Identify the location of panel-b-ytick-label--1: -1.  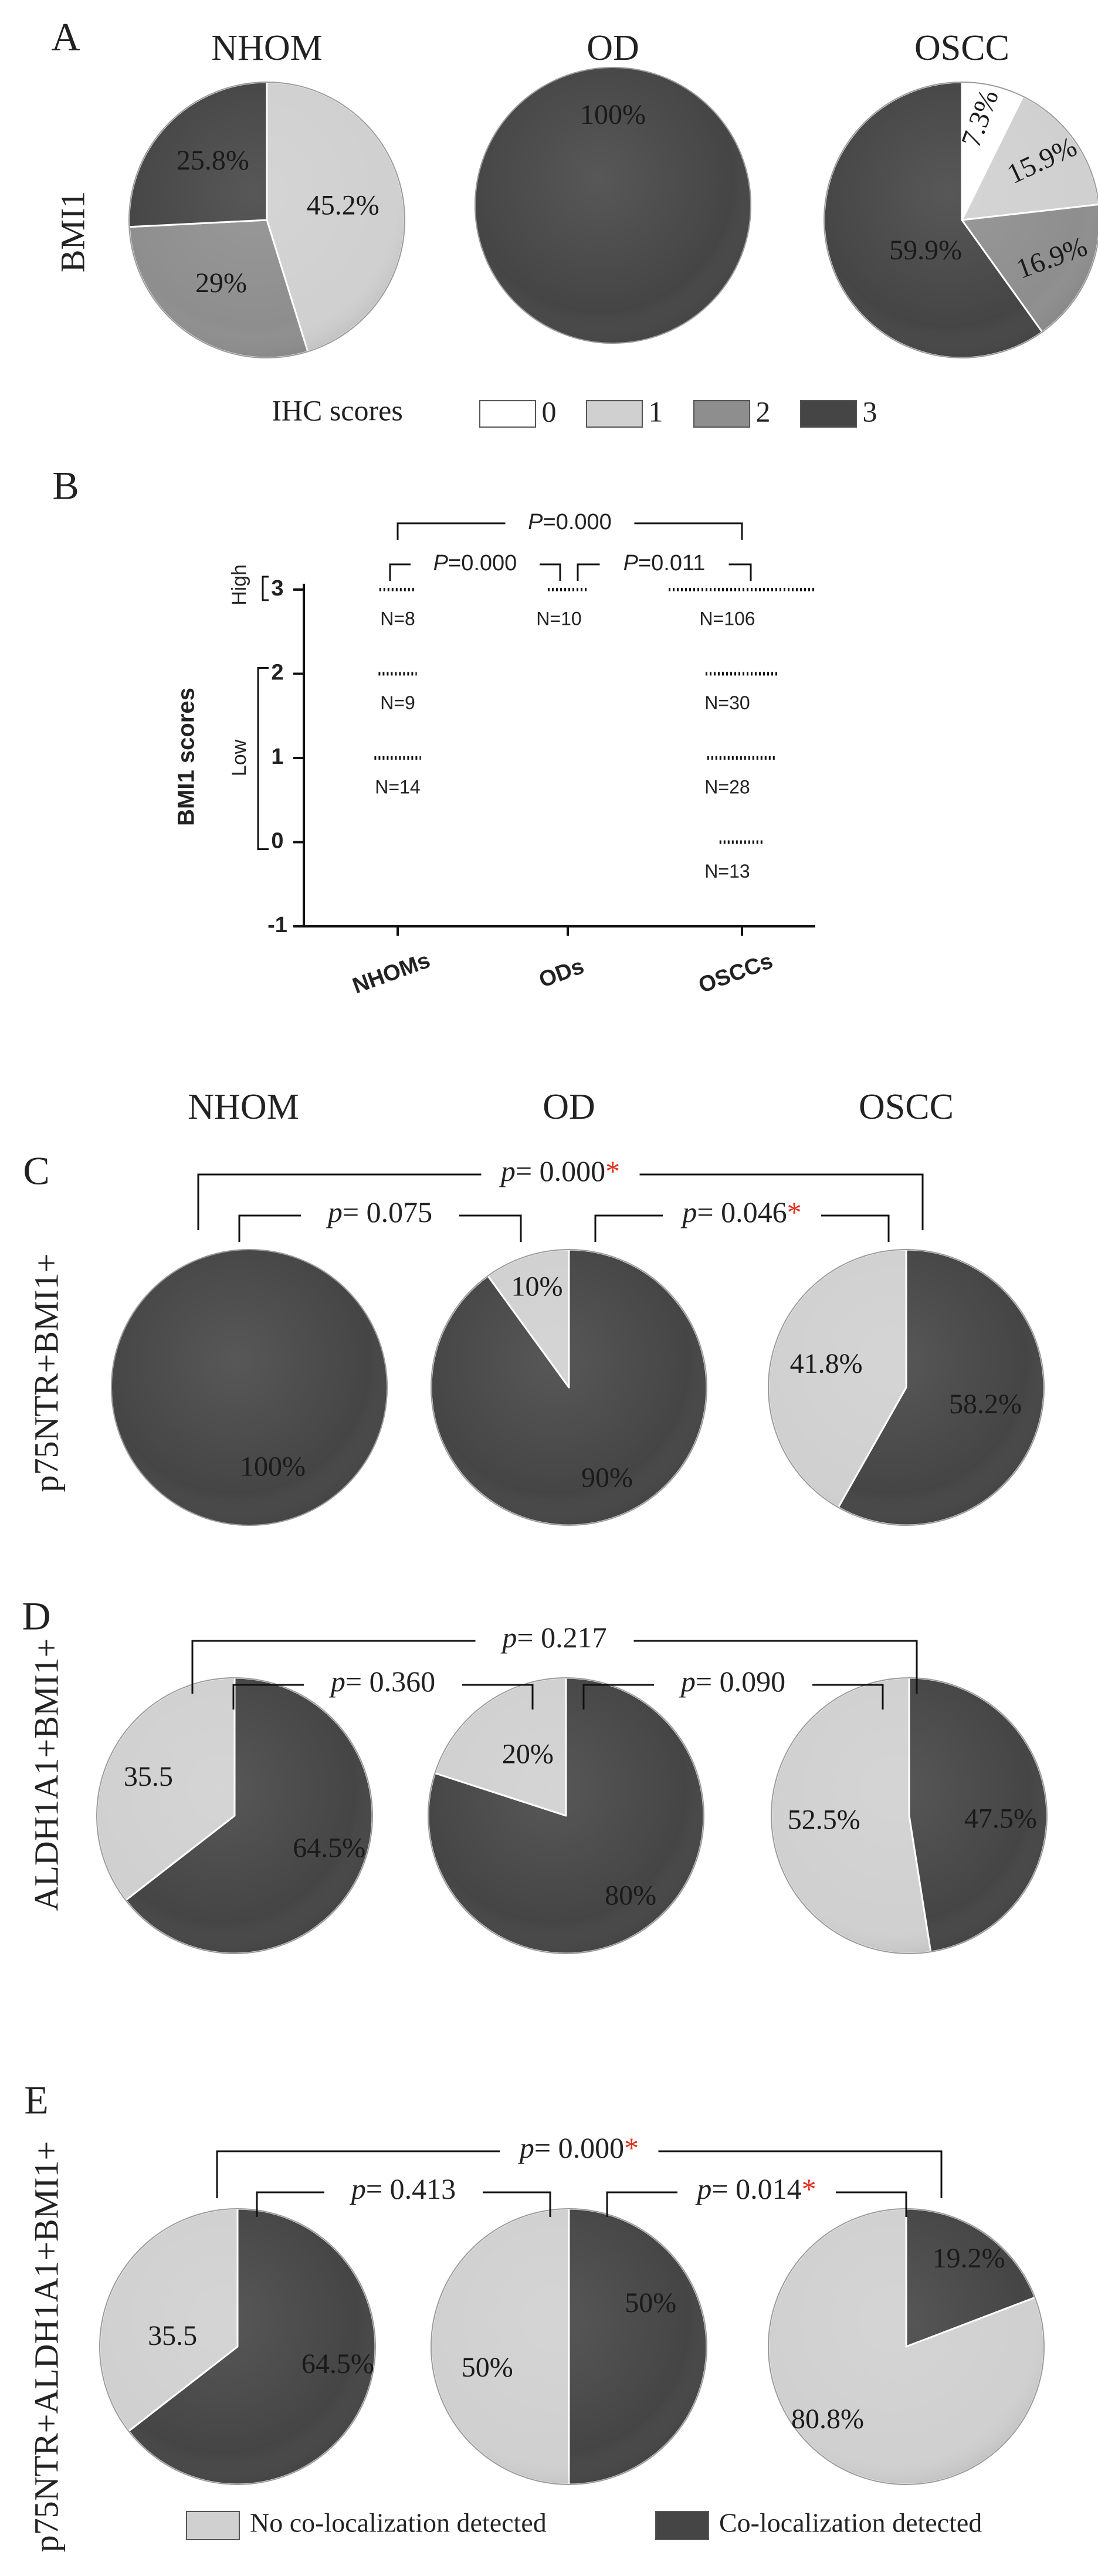
(277, 925).